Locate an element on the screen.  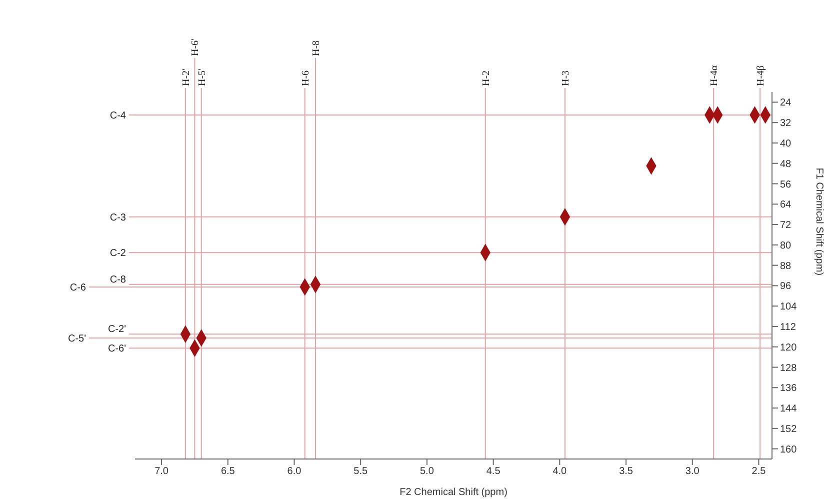
y-tick-label: 64 is located at coordinates (786, 205).